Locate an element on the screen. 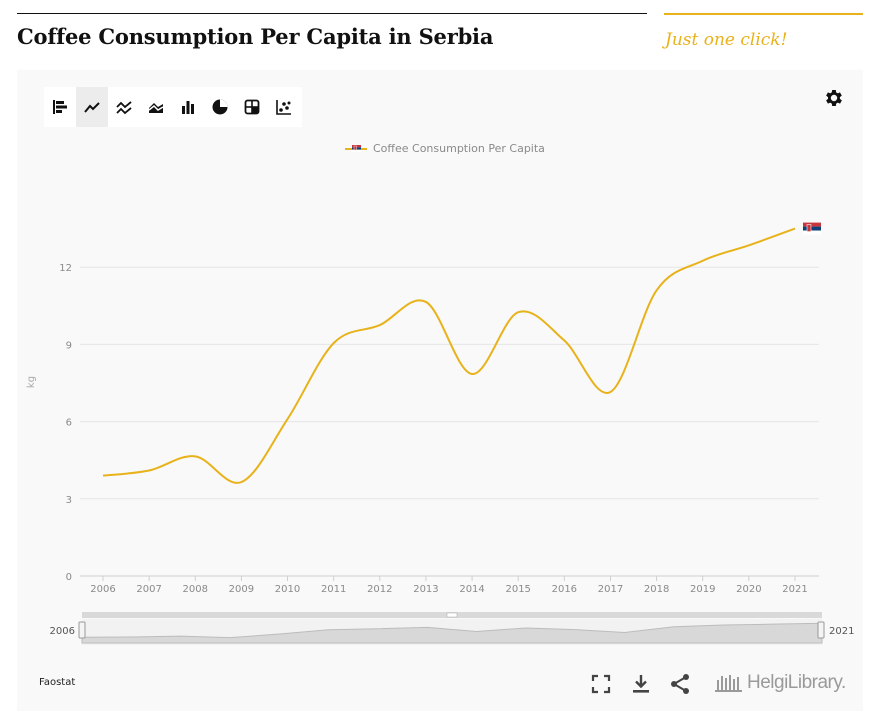  tagline: Just one click! is located at coordinates (726, 40).